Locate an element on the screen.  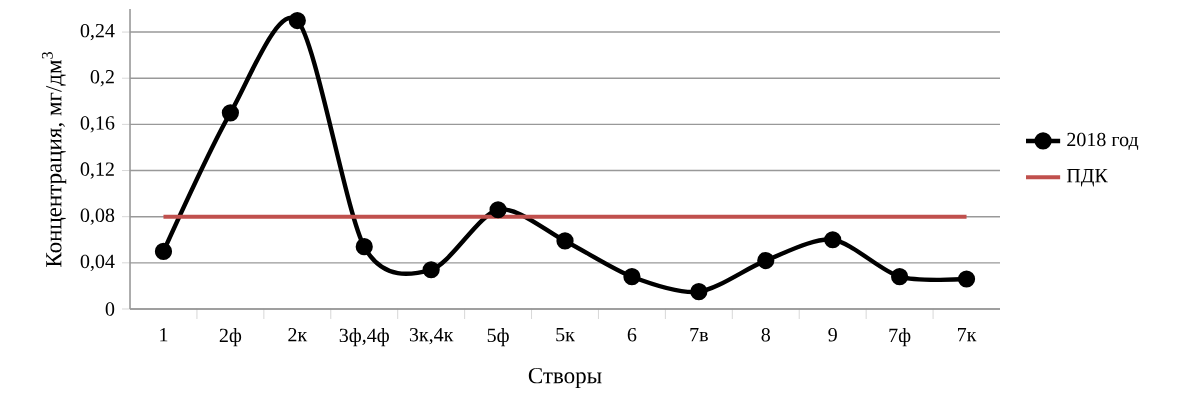
y-tick-label: 0,08 is located at coordinates (97, 216).